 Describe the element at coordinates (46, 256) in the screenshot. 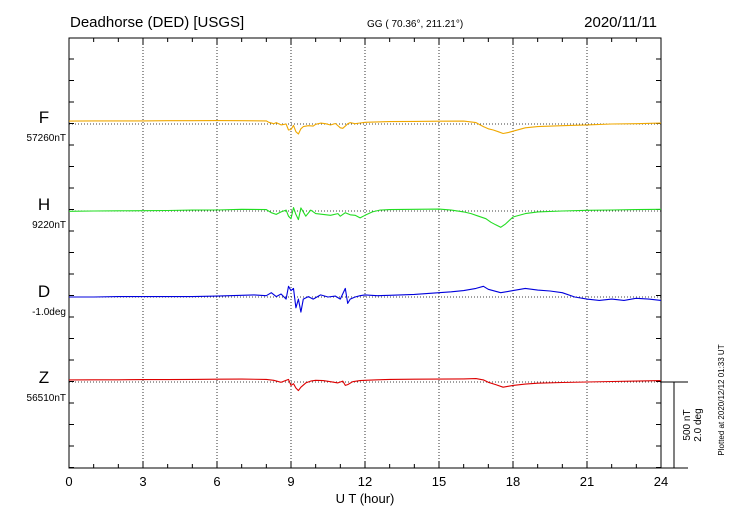

I see `panel-labels: F 57260nT H 9220nT D -1.0deg Z 56510nT` at that location.